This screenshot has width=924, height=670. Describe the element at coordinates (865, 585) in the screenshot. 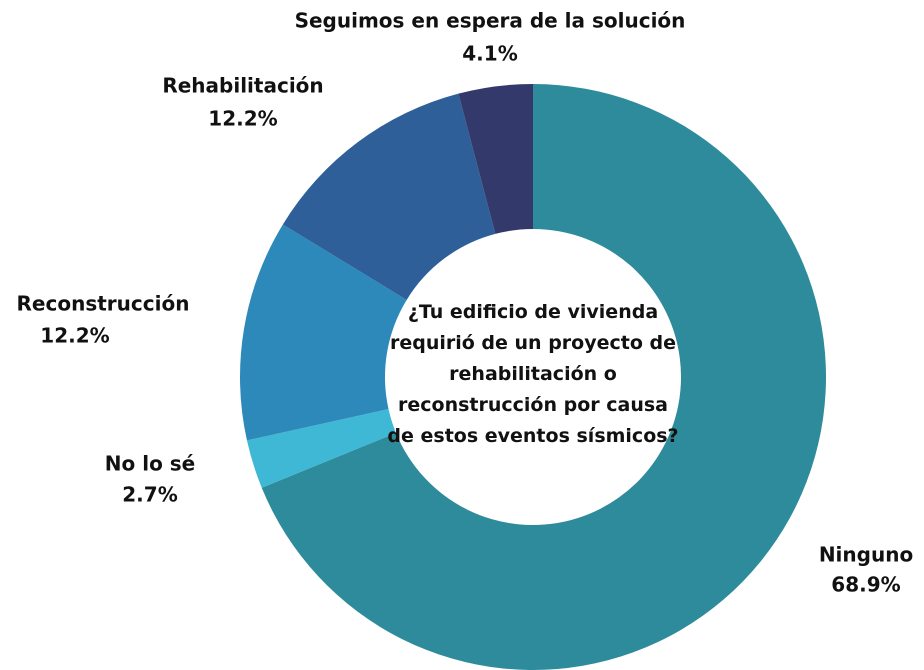

I see `value-label: 68.9%` at that location.